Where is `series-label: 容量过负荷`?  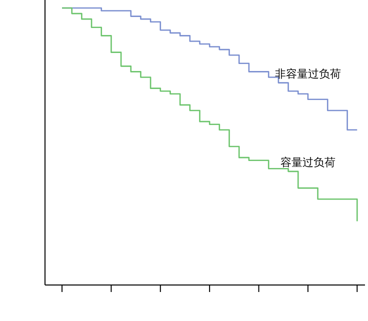
series-label: 容量过负荷 is located at coordinates (308, 163).